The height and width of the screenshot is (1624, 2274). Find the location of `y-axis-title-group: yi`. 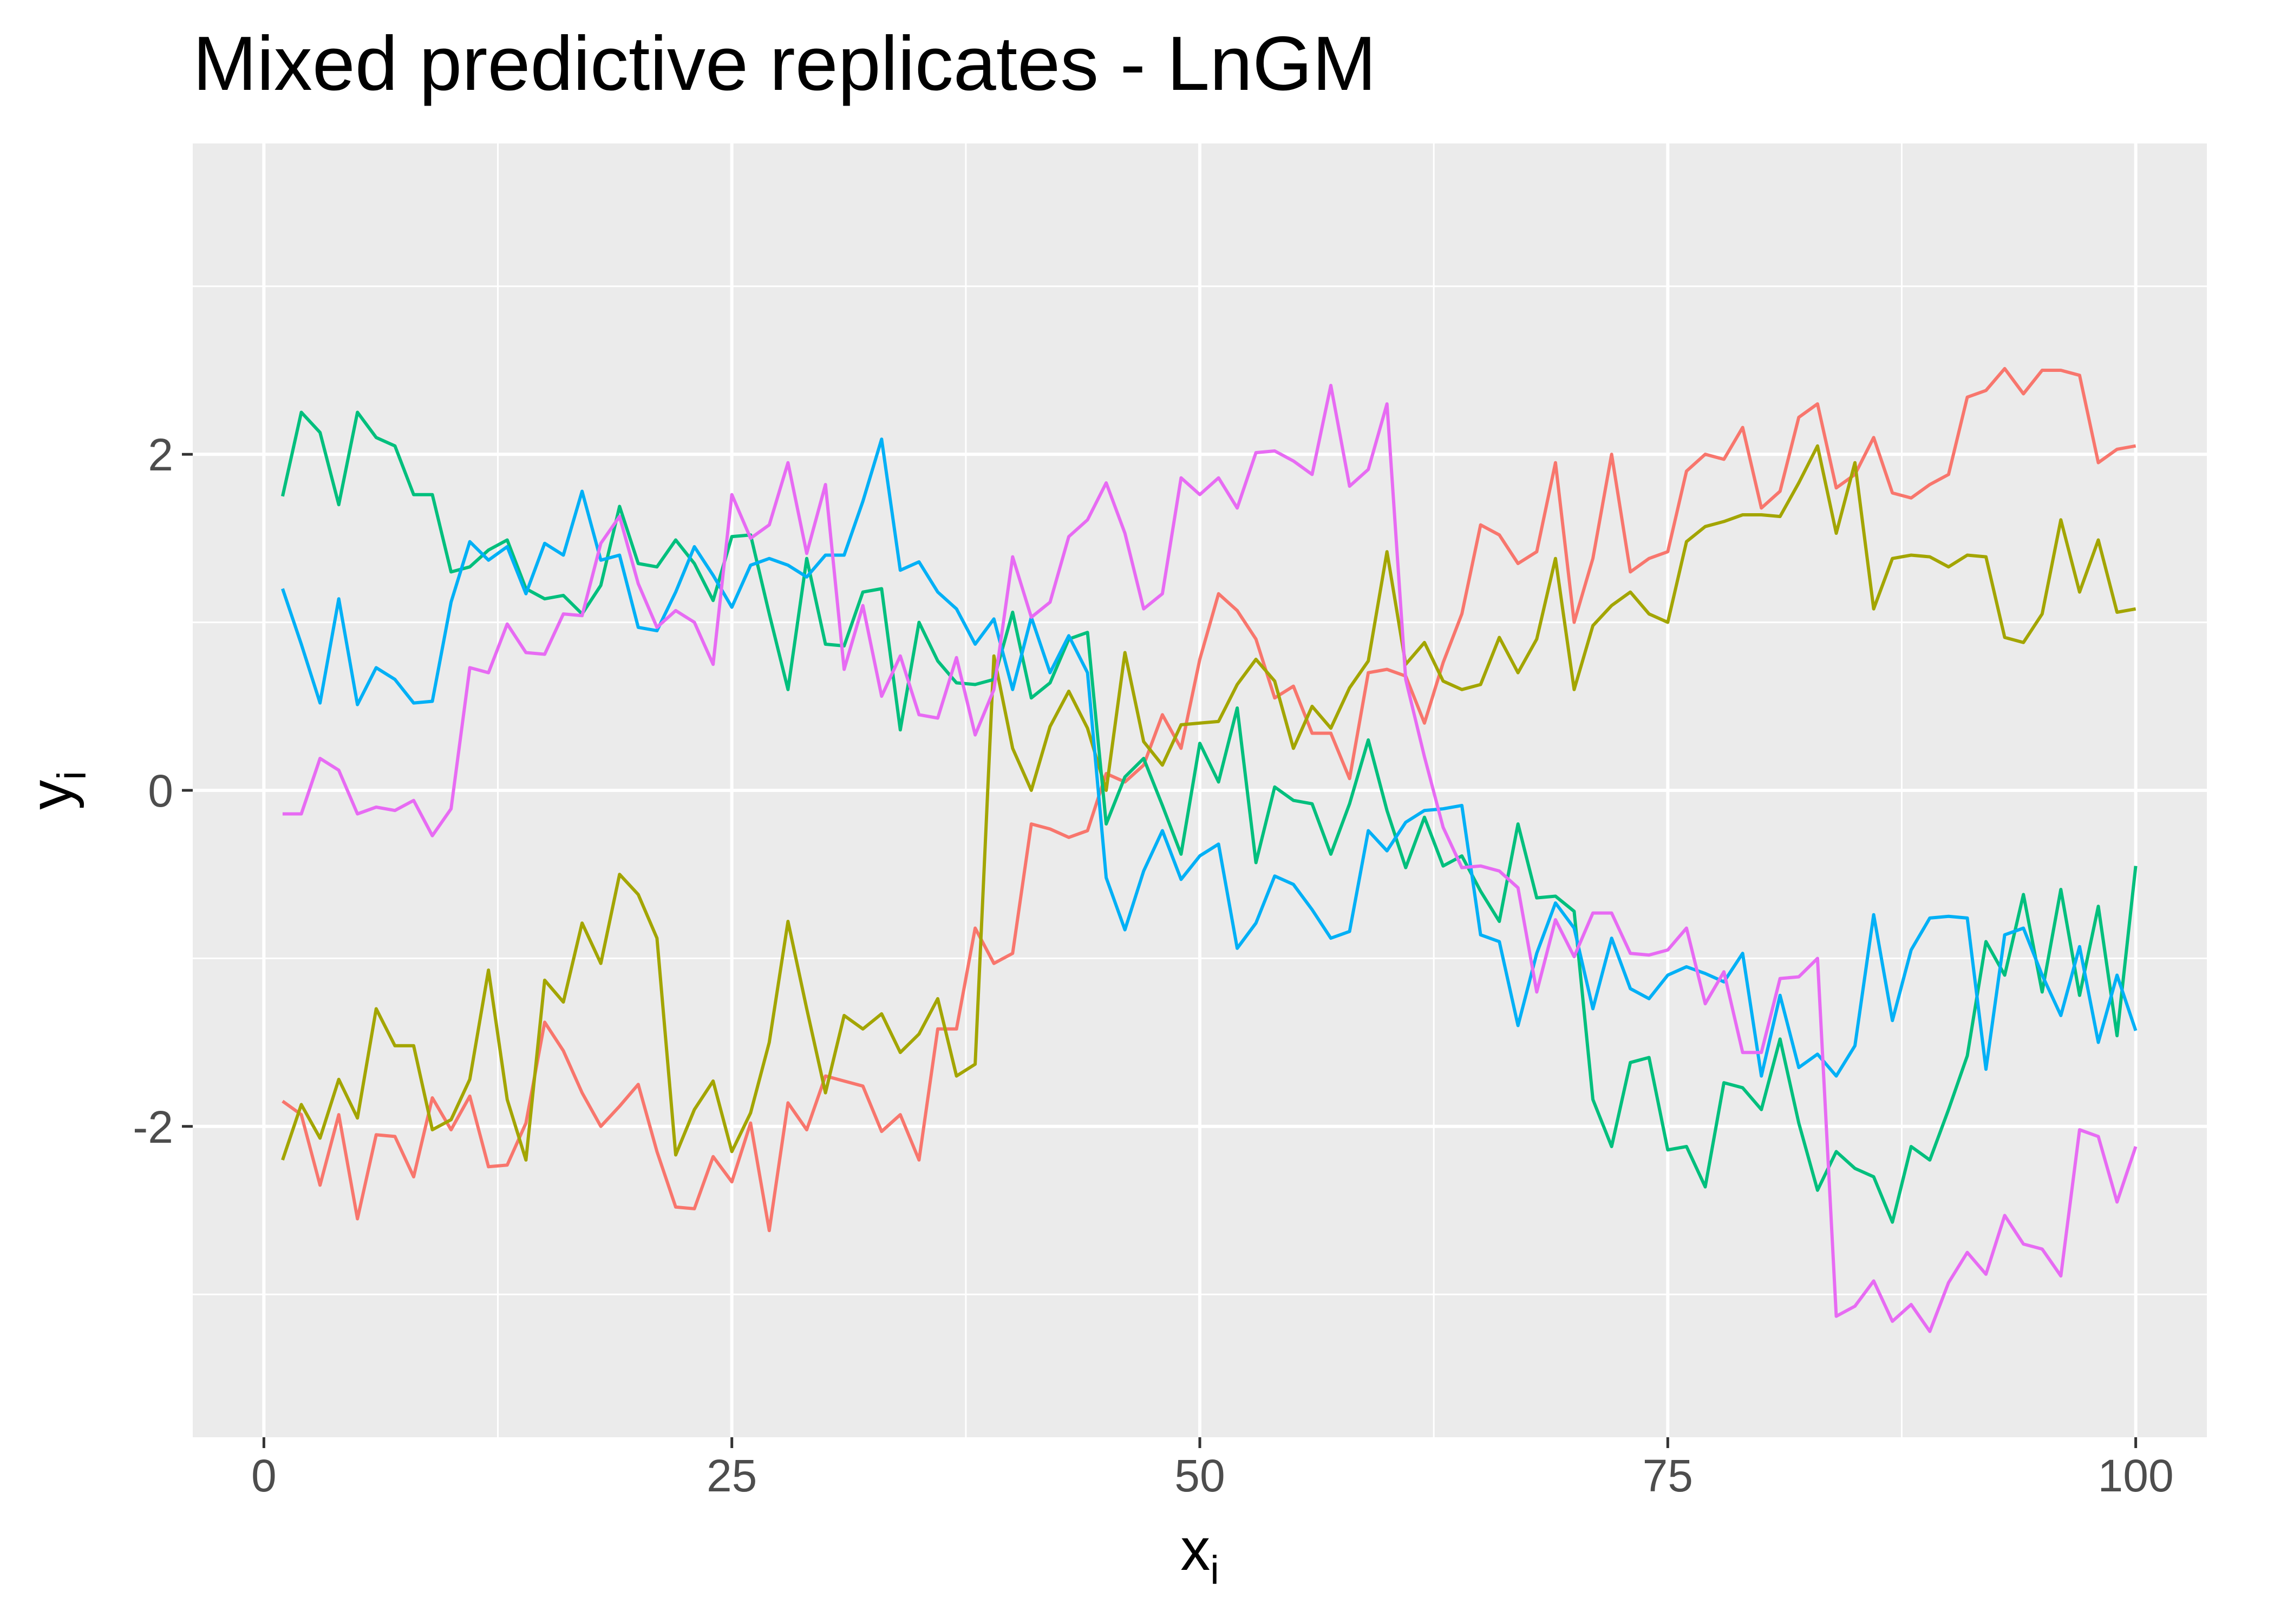

y-axis-title-group: yi is located at coordinates (56, 790).